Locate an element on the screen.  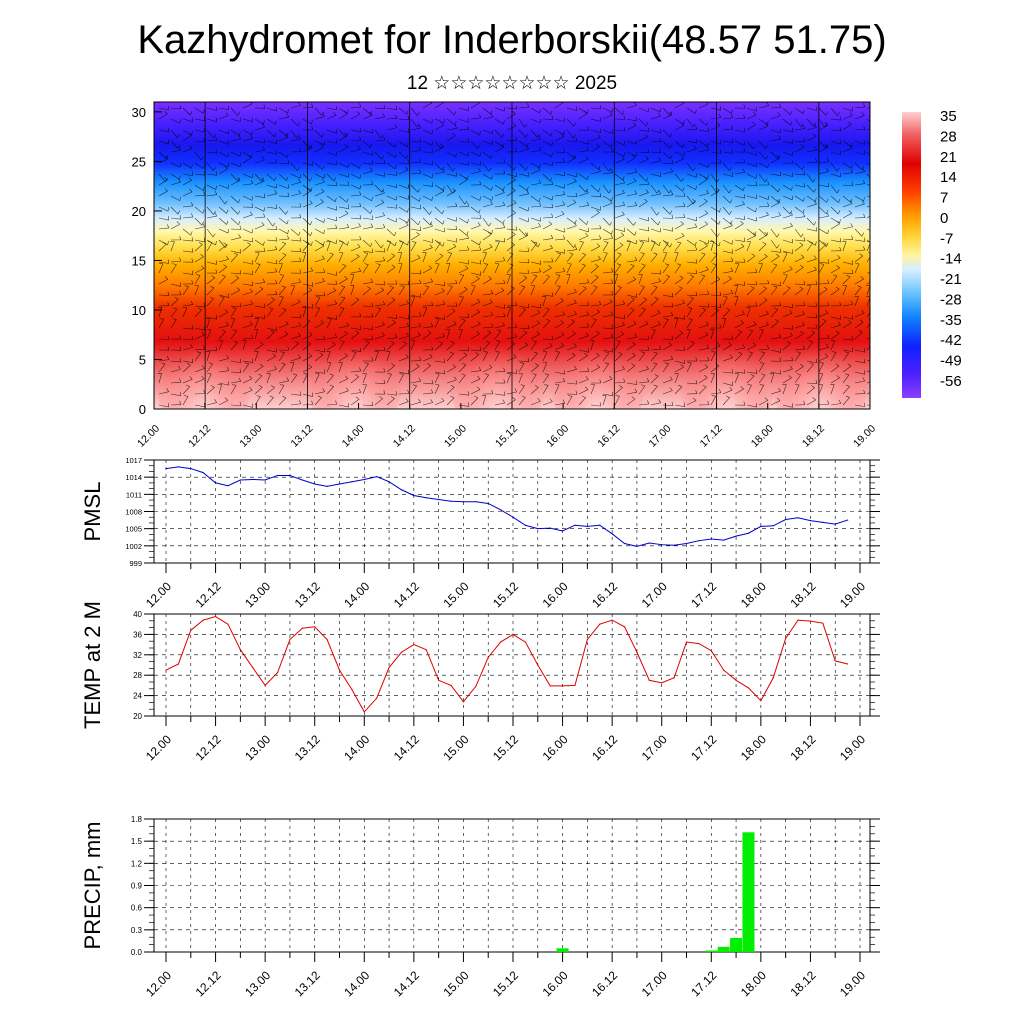
warm-spot is located at coordinates (354, 363).